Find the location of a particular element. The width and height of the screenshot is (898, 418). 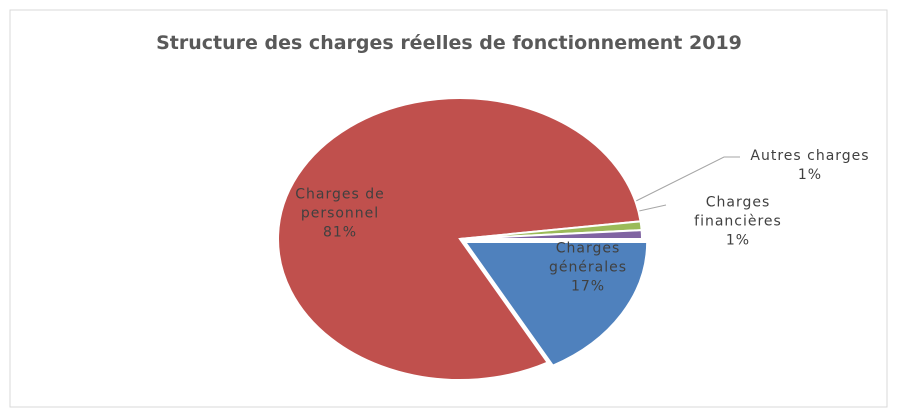

data-label: Charges financières 1% is located at coordinates (738, 222).